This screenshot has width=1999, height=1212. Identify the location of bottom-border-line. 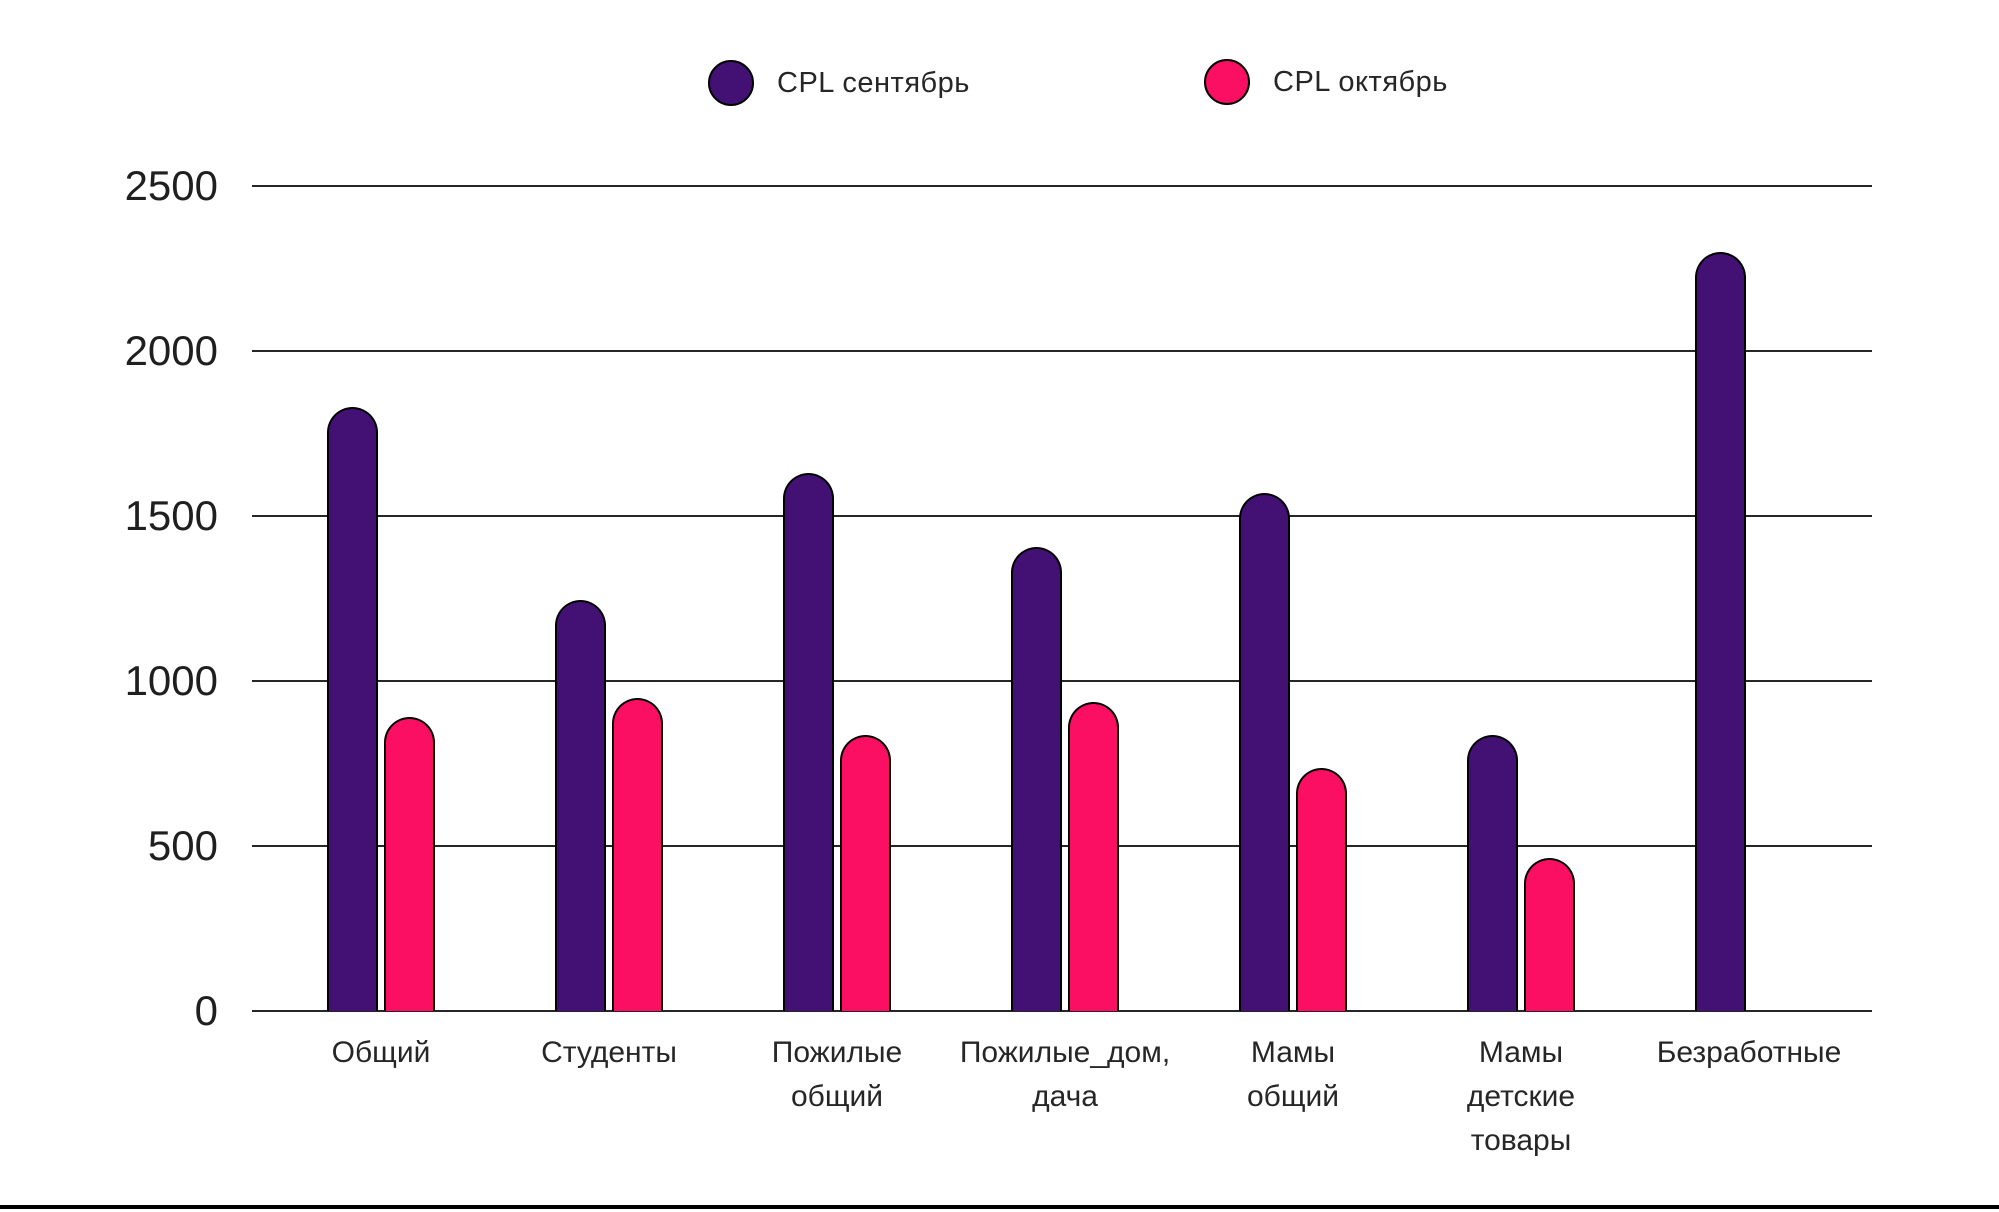
(999, 1207).